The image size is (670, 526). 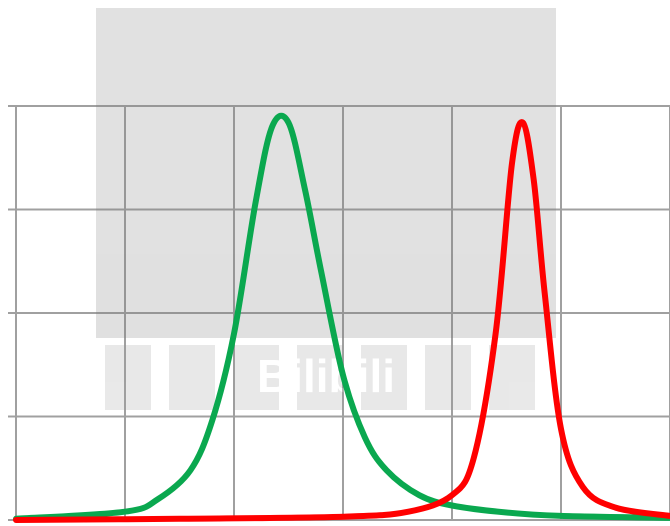 What do you see at coordinates (326, 376) in the screenshot?
I see `watermark-text: Bilibili` at bounding box center [326, 376].